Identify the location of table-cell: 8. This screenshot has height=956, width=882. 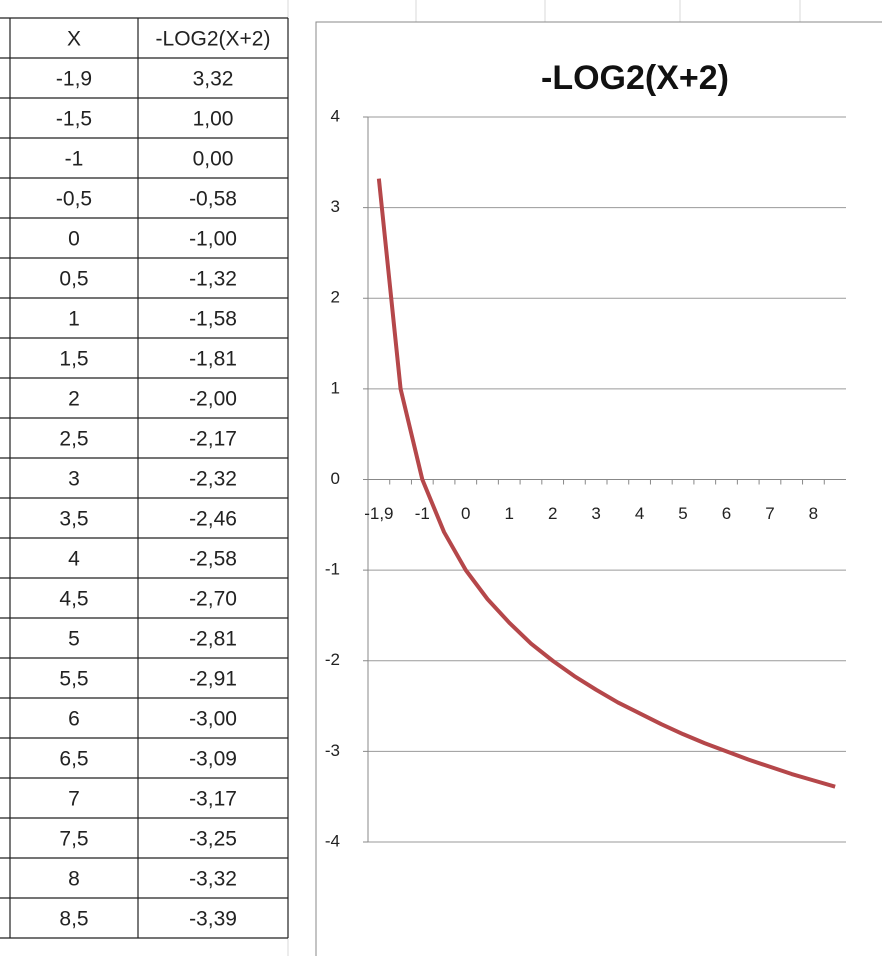
(74, 879).